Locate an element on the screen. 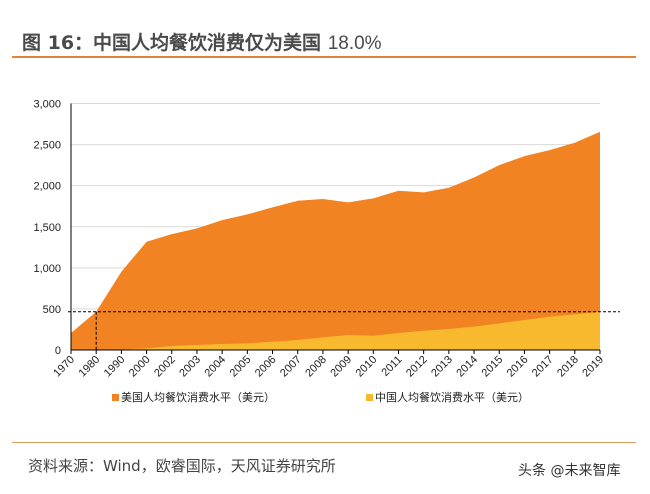 This screenshot has height=494, width=650. x-tick-label: 2015 is located at coordinates (493, 367).